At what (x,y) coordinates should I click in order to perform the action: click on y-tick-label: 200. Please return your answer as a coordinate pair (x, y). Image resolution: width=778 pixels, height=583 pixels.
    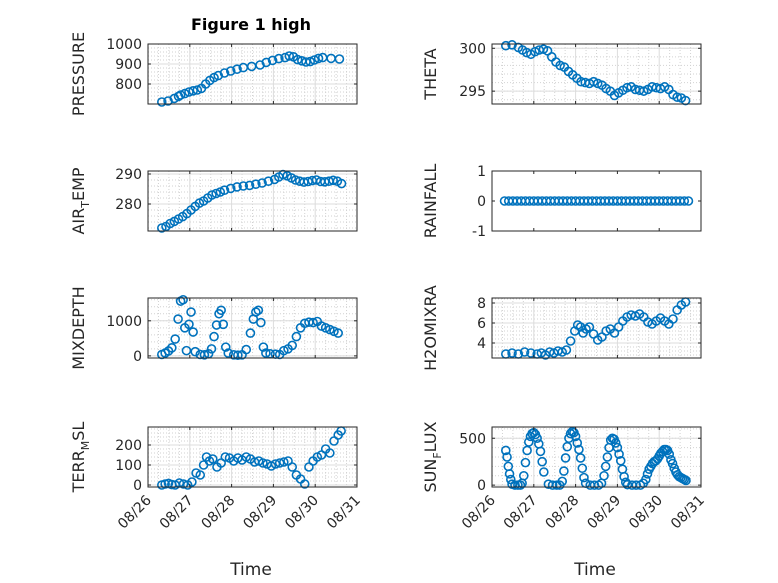
    Looking at the image, I should click on (128, 446).